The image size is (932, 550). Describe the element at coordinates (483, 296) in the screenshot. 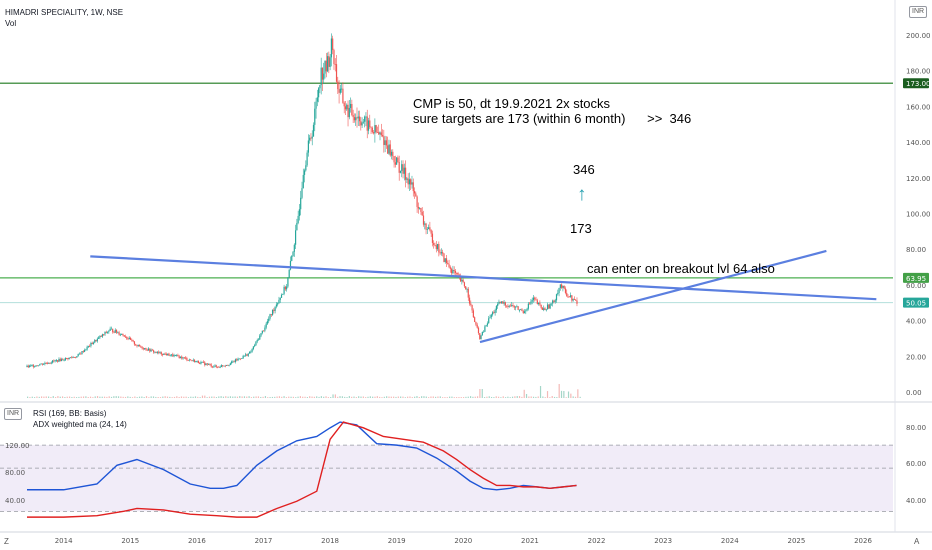

I see `trendlines` at that location.